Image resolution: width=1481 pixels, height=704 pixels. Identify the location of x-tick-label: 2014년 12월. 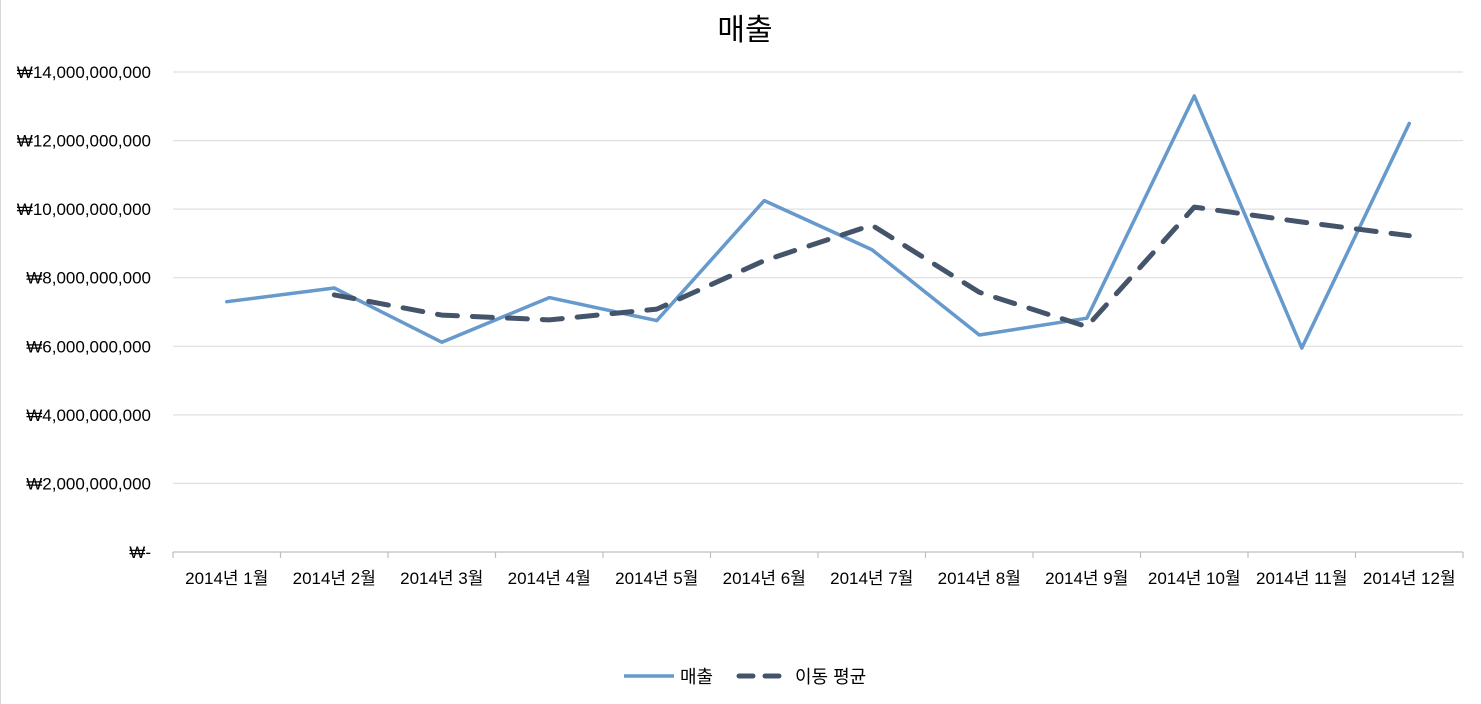
(1409, 578).